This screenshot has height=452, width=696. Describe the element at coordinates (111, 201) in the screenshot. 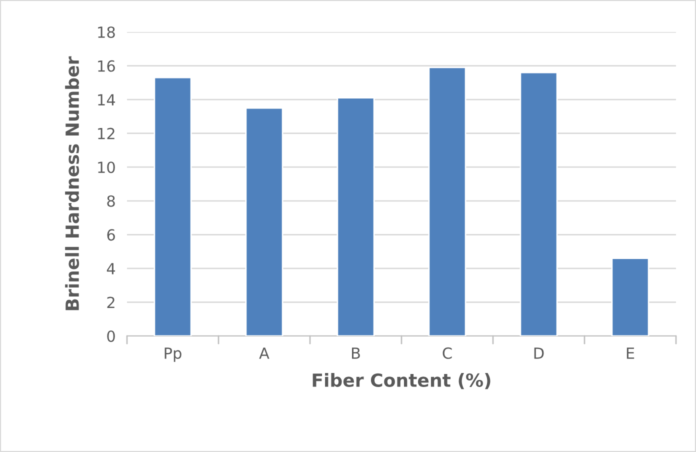

I see `y-tick-label: 8` at that location.